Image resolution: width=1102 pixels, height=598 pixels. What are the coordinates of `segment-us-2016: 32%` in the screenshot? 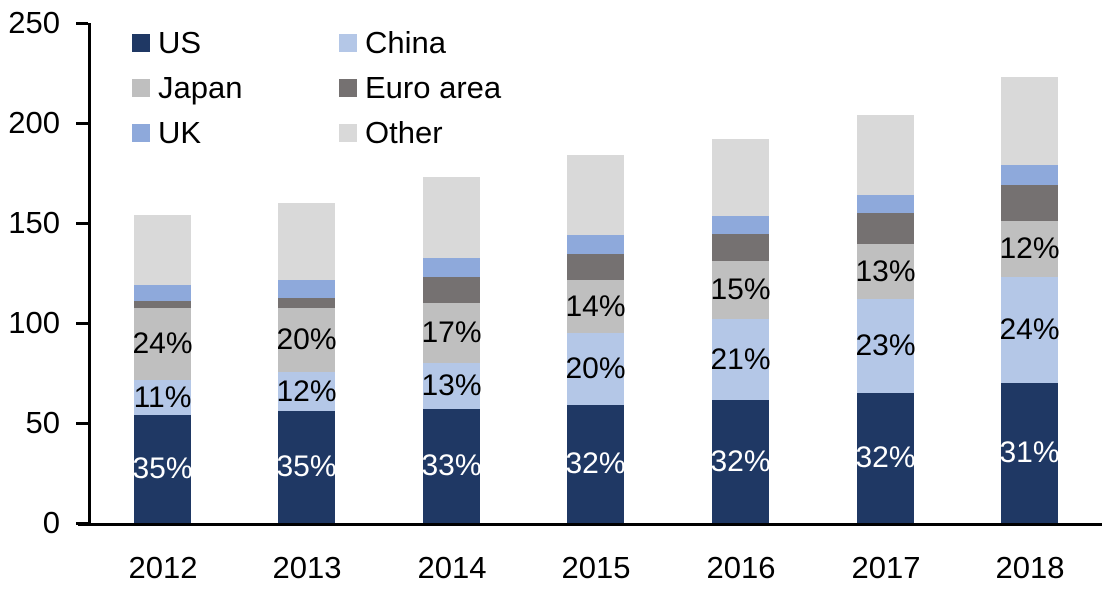 It's located at (740, 461).